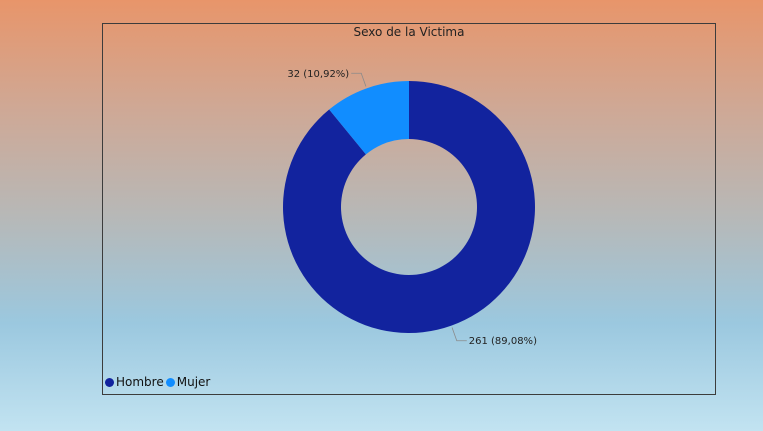 The height and width of the screenshot is (431, 763). Describe the element at coordinates (369, 118) in the screenshot. I see `slice-mujer` at that location.